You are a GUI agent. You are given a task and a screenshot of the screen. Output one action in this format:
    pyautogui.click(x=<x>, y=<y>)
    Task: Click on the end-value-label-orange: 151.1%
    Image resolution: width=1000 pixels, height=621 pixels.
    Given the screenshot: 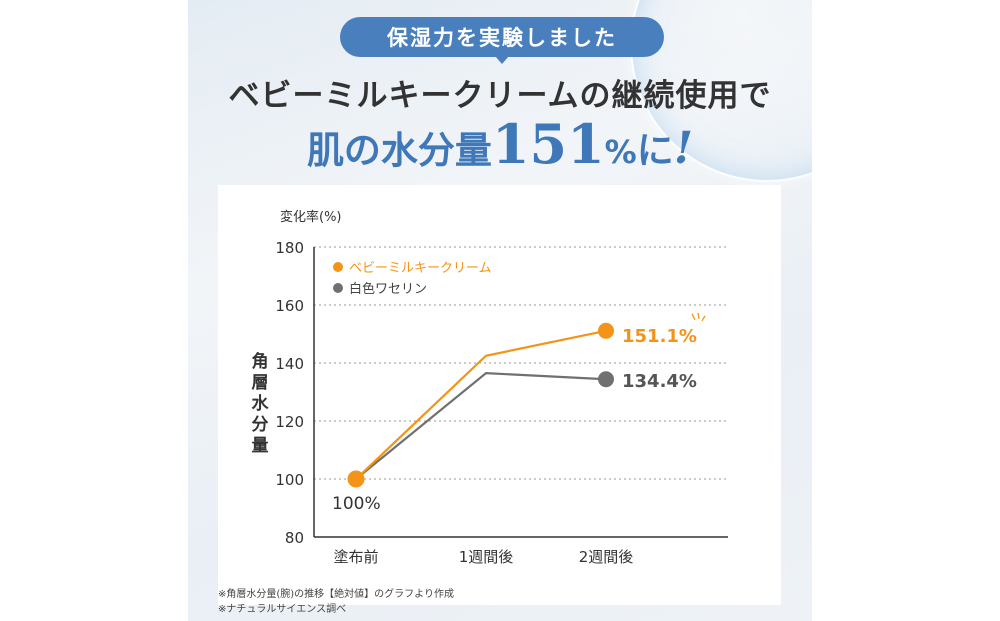 What is the action you would take?
    pyautogui.click(x=659, y=336)
    